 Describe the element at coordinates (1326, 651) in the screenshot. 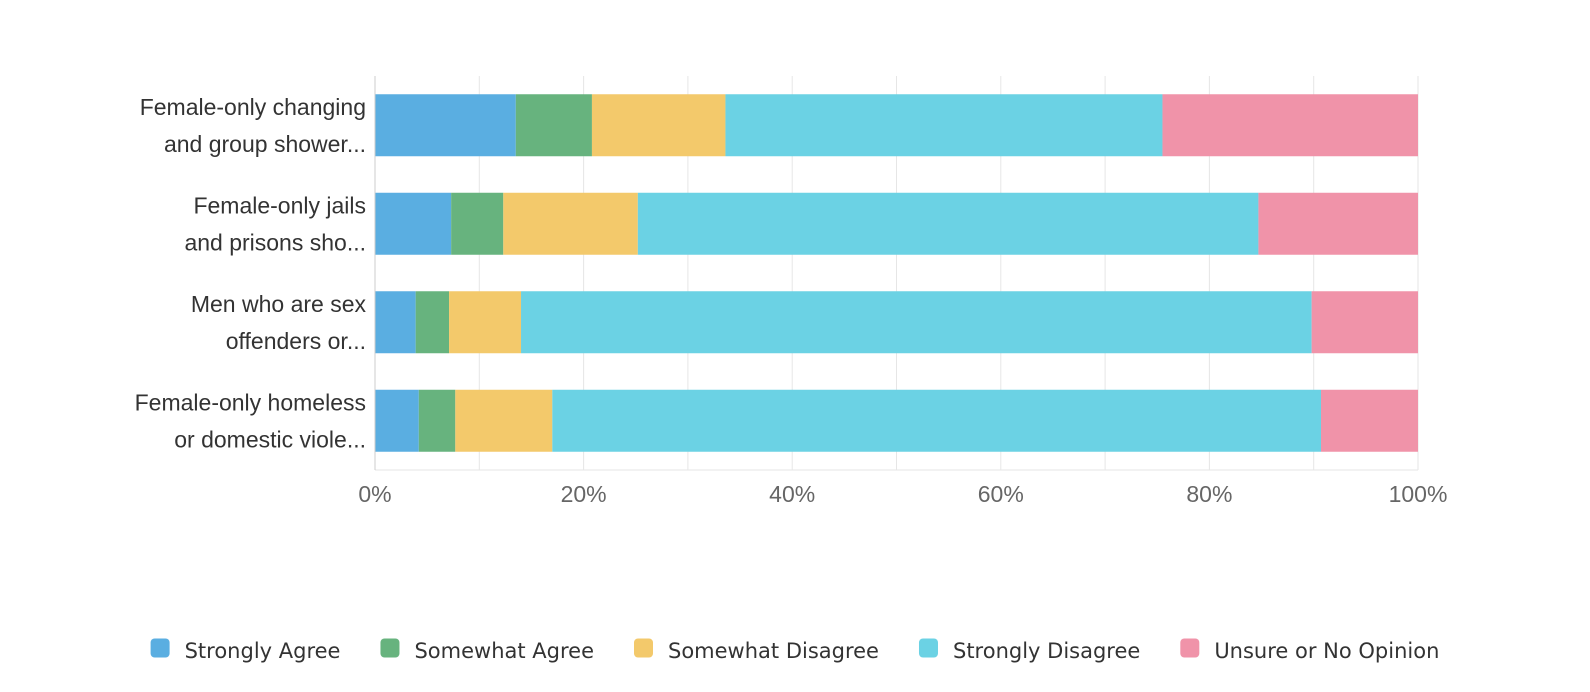

I see `legend-label: Unsure or No Opinion` at that location.